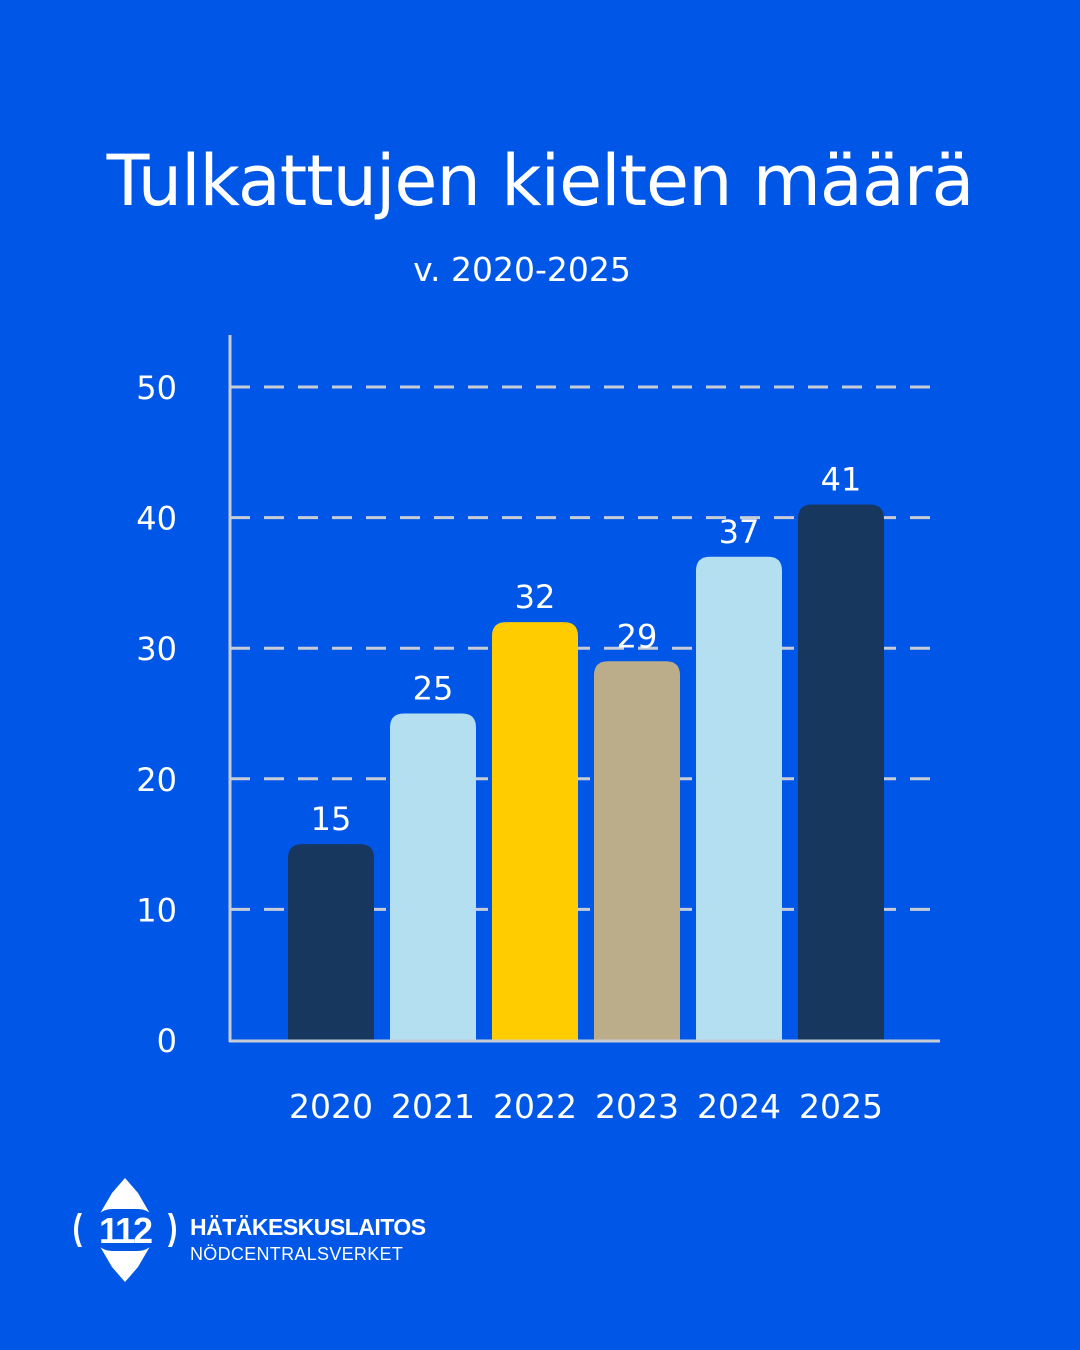 The width and height of the screenshot is (1080, 1350). I want to click on bar-2020, so click(331, 942).